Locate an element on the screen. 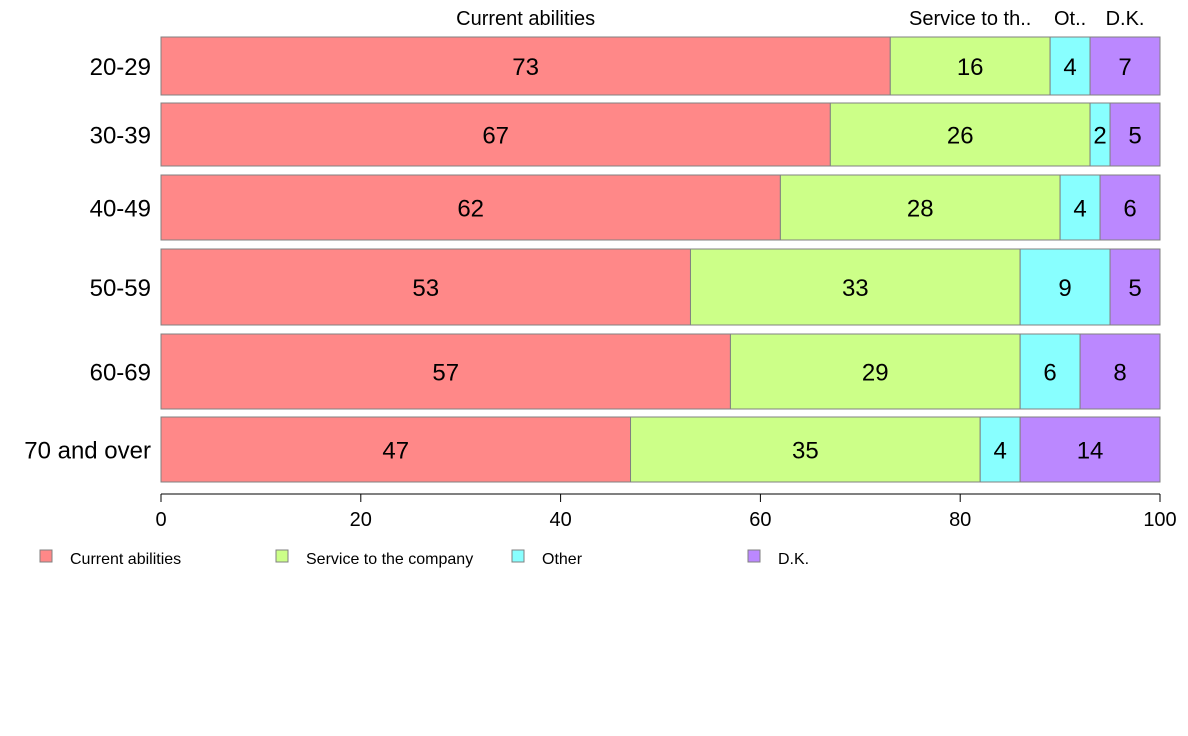  segment-value-label: 33 is located at coordinates (855, 288).